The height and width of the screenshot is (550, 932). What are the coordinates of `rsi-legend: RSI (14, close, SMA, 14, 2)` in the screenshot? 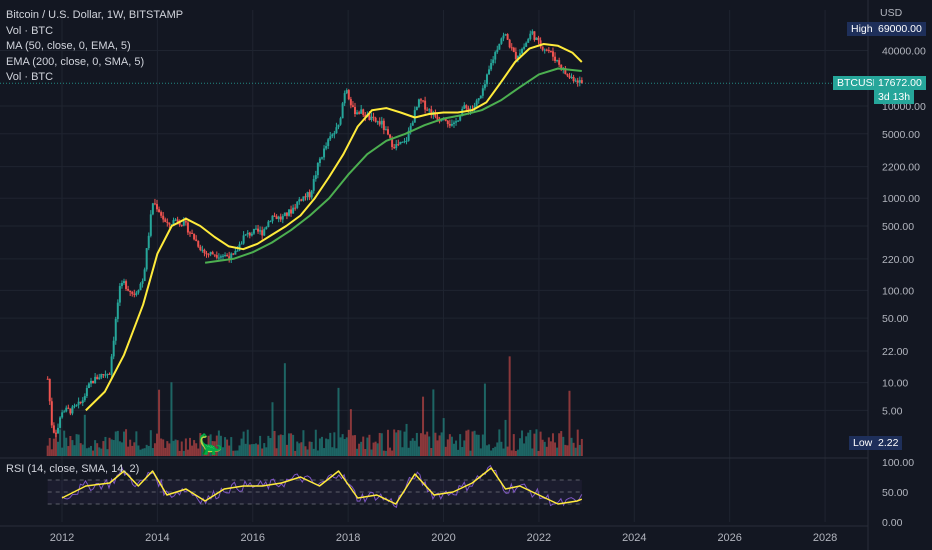 It's located at (73, 469).